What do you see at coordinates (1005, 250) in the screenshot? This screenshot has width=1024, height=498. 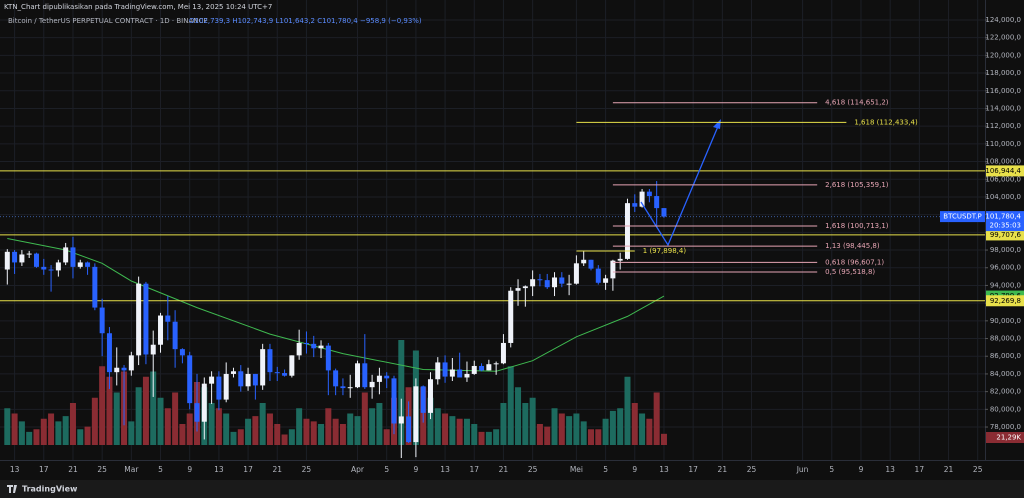 I see `y-tick-label: 98,000,0` at bounding box center [1005, 250].